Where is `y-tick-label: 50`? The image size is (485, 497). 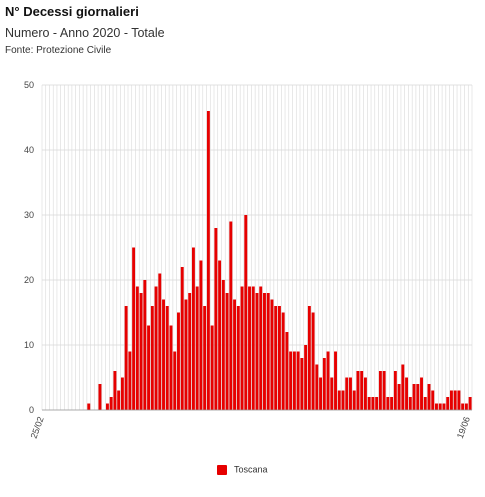
y-tick-label: 50 is located at coordinates (29, 85).